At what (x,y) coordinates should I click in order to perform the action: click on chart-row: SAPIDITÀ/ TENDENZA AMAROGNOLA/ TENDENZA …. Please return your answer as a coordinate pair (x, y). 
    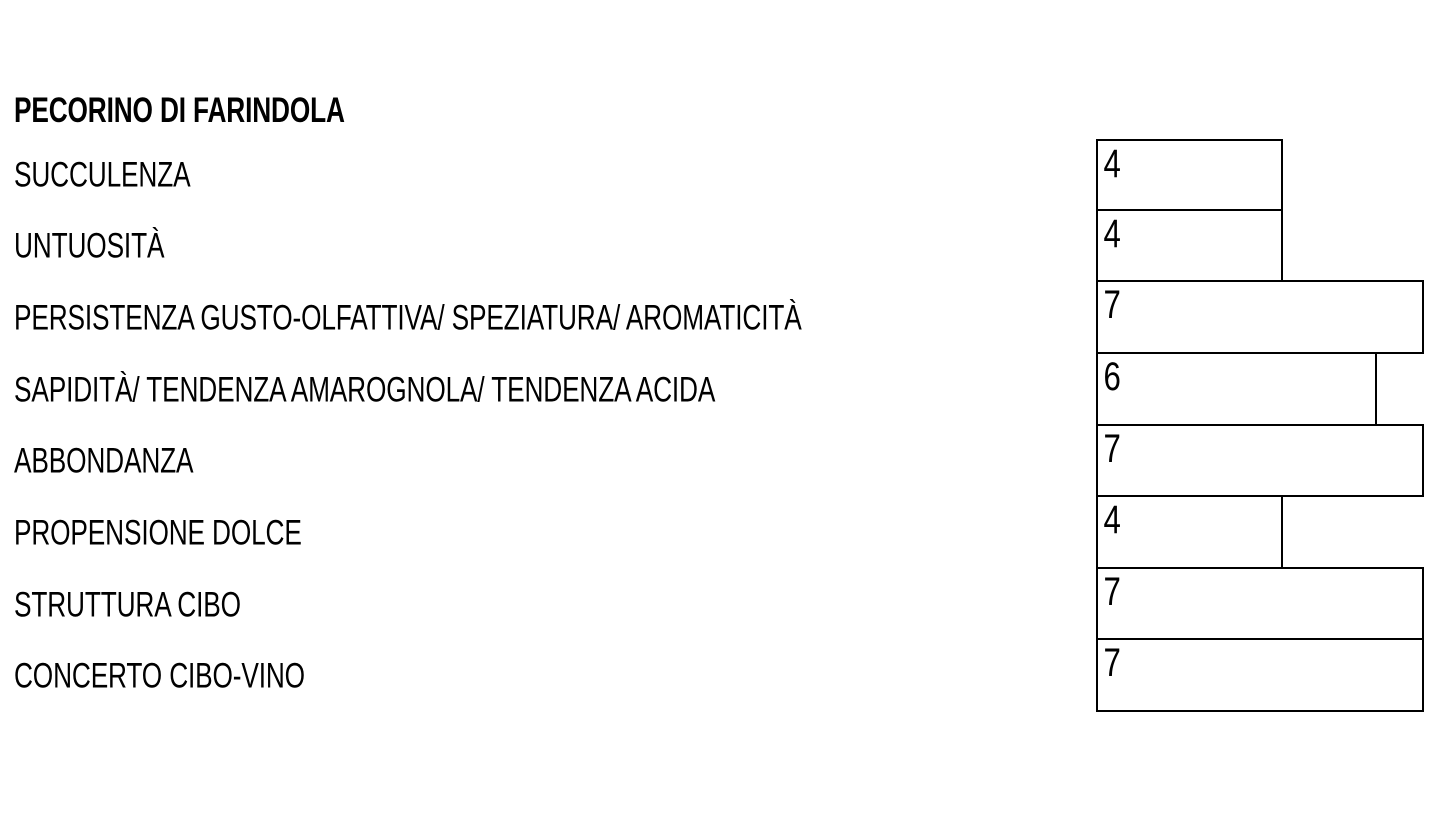
    Looking at the image, I should click on (722, 388).